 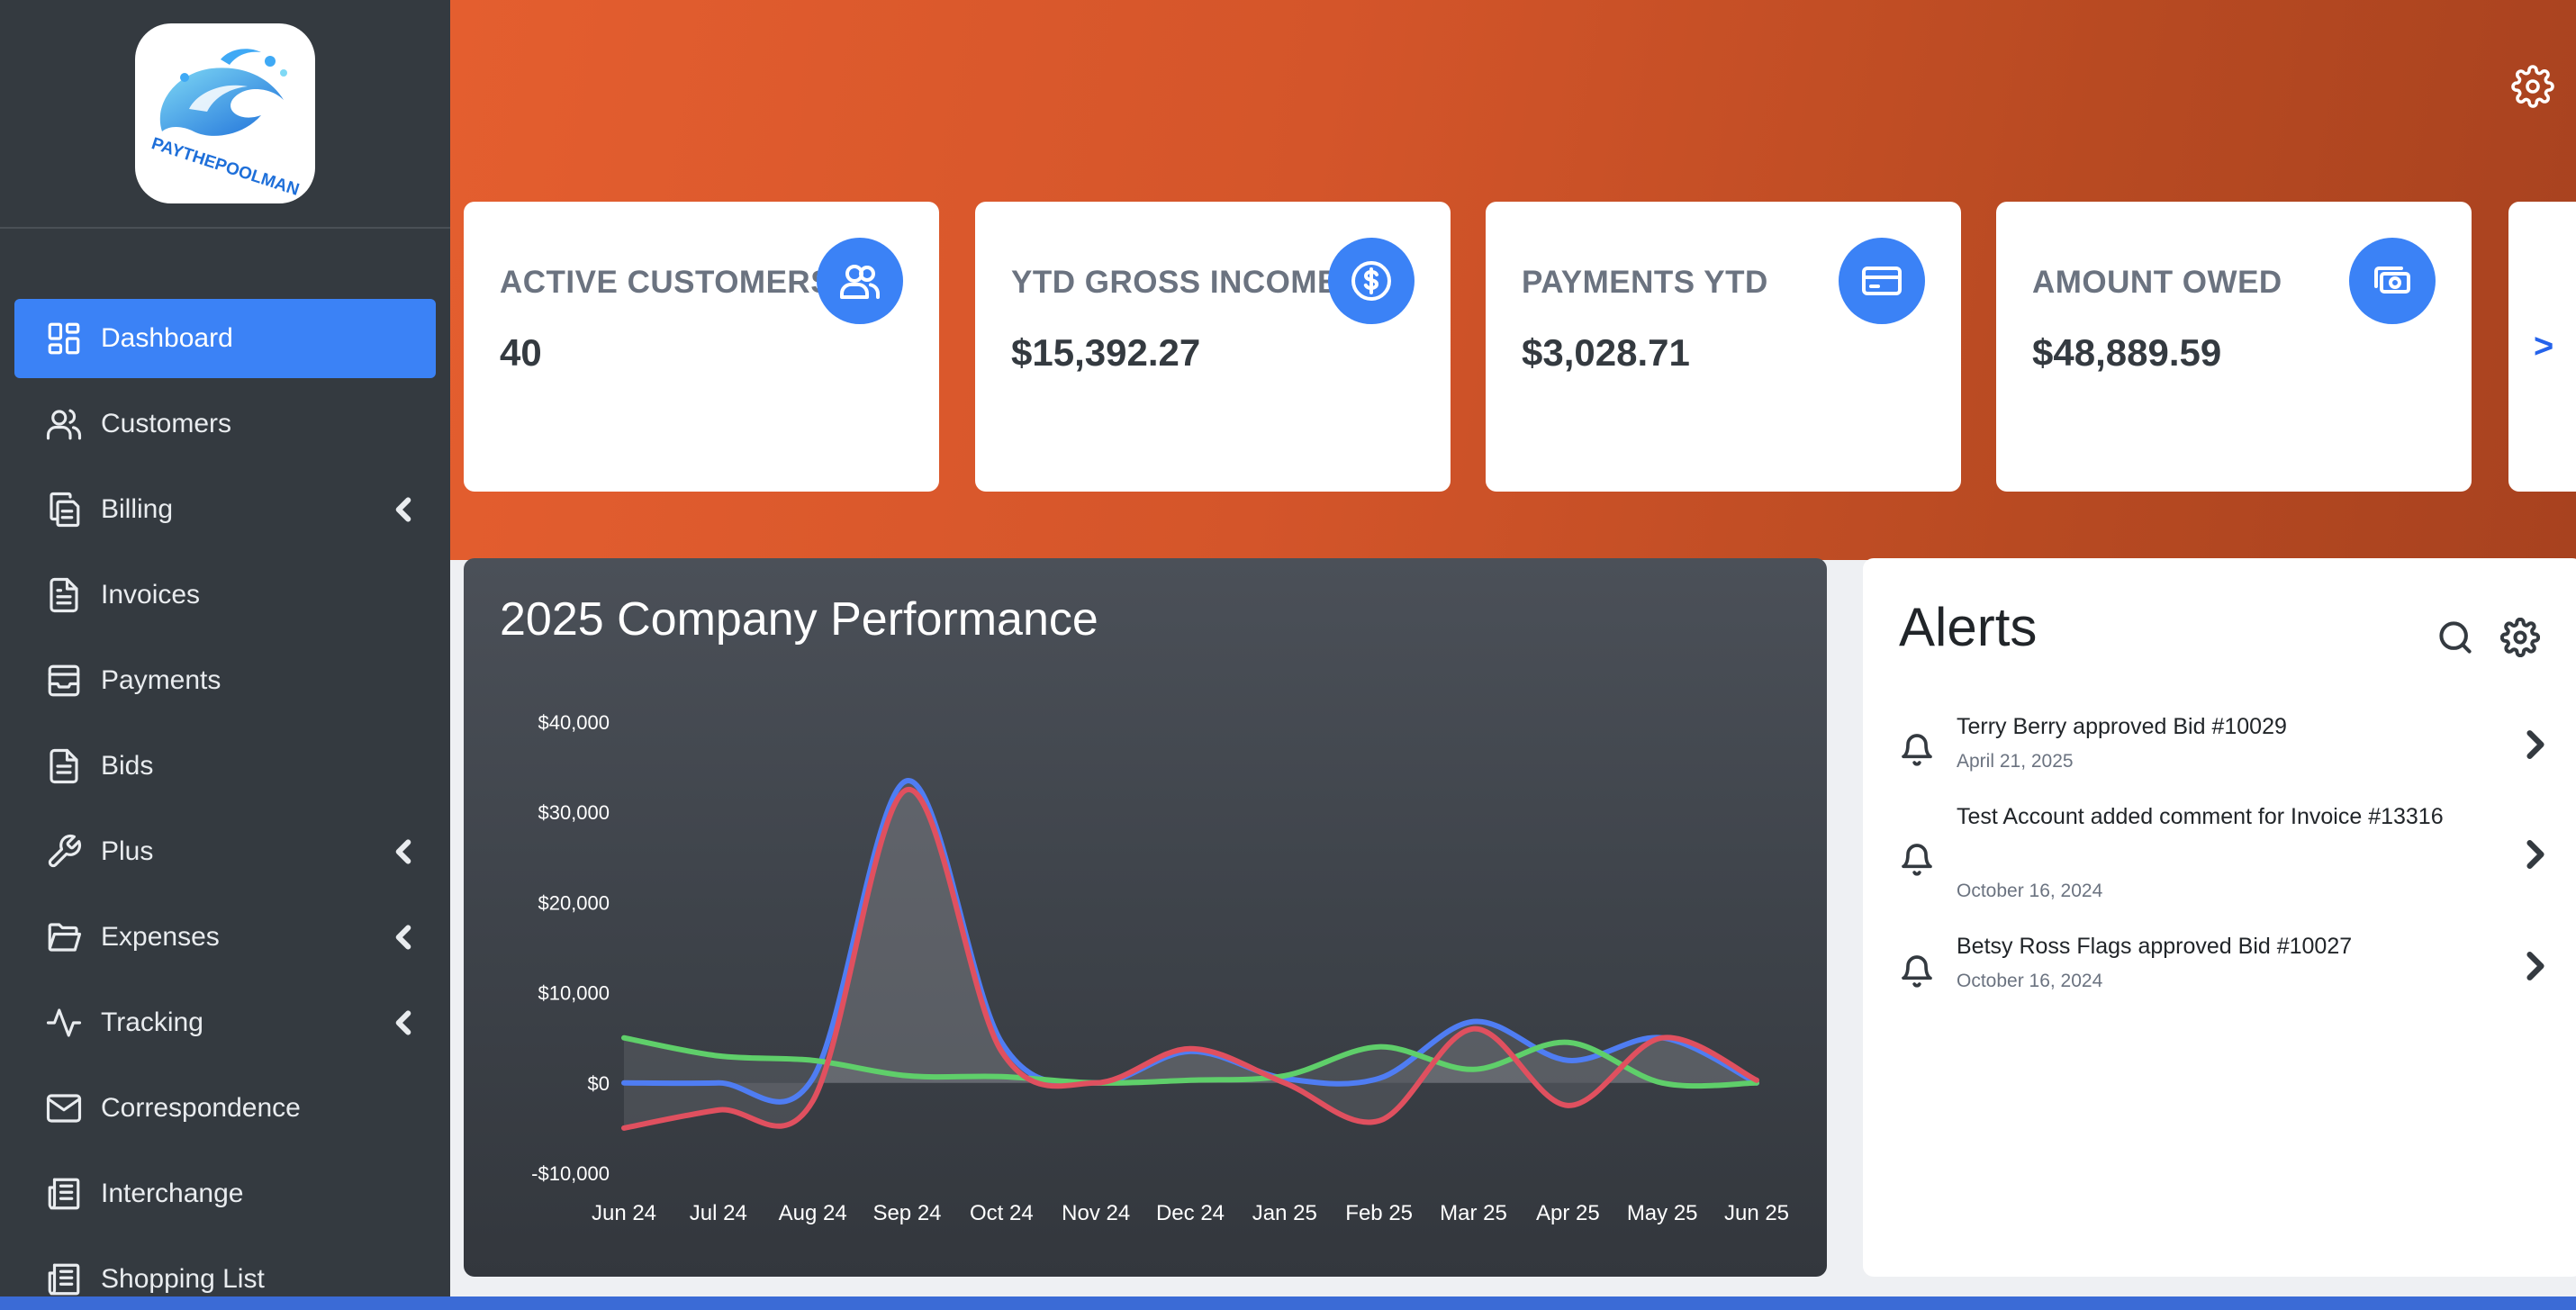 What do you see at coordinates (624, 1213) in the screenshot?
I see `x-tick-label: Jun 24` at bounding box center [624, 1213].